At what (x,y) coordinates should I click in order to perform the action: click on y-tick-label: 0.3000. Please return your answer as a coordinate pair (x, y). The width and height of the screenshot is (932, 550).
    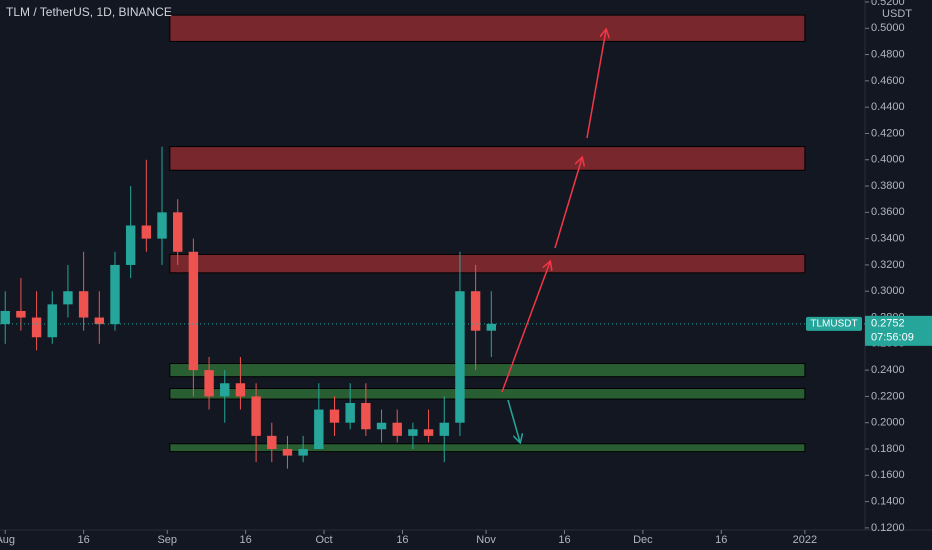
    Looking at the image, I should click on (888, 291).